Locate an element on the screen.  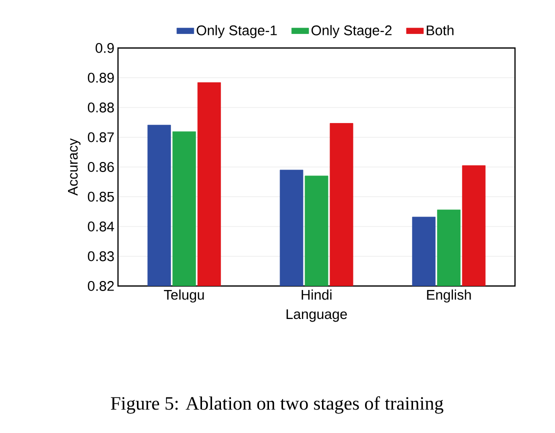
y-tick-label: 0.9 is located at coordinates (105, 48).